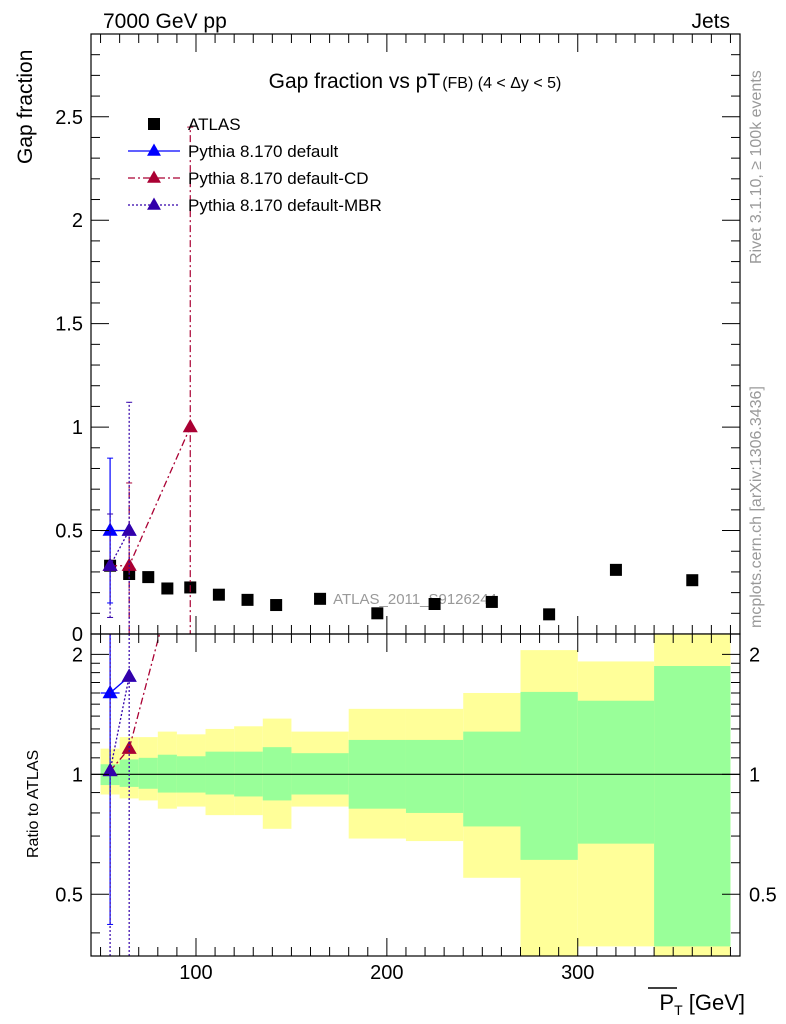 This screenshot has width=786, height=1024. What do you see at coordinates (69, 532) in the screenshot?
I see `main-y-tick-label: 0.5` at bounding box center [69, 532].